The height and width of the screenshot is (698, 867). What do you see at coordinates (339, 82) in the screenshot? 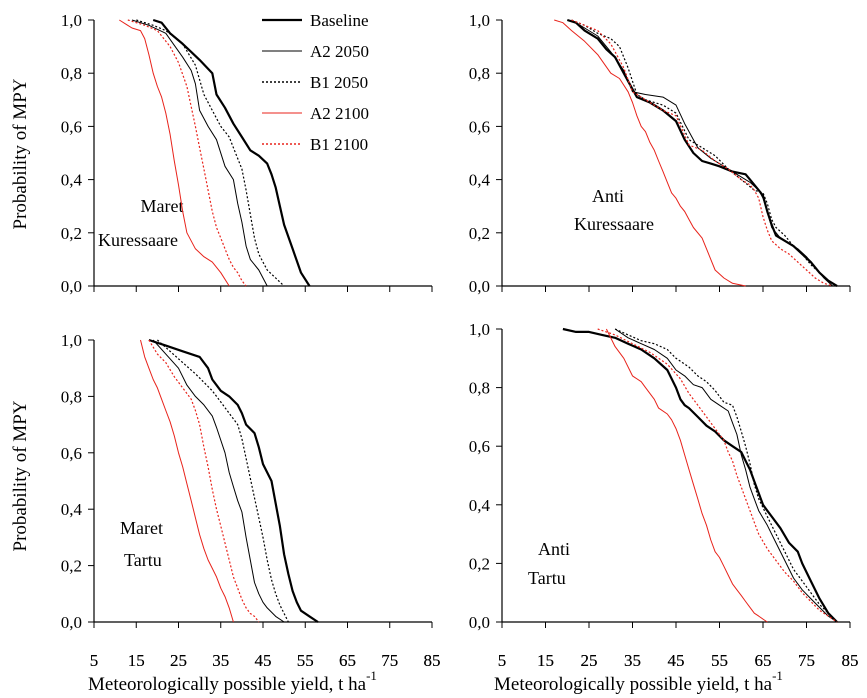
I see `legend-label: B1 2050` at bounding box center [339, 82].